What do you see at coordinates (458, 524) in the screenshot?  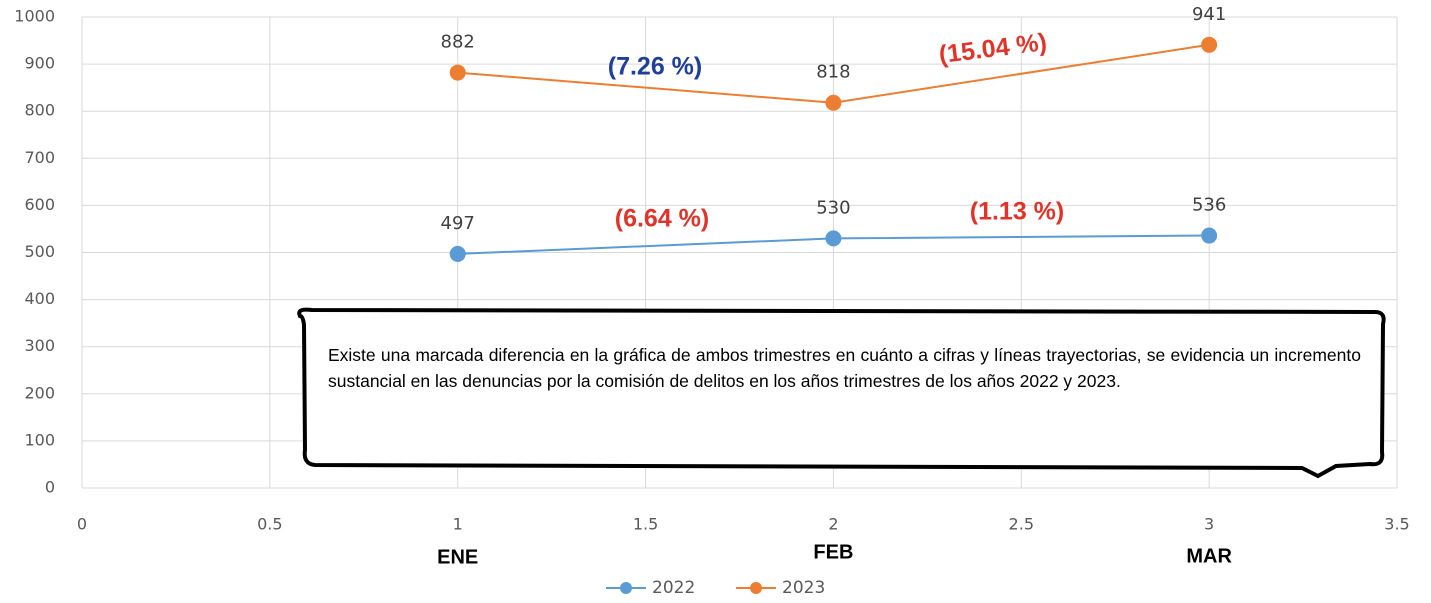 I see `x-tick-label: 1` at bounding box center [458, 524].